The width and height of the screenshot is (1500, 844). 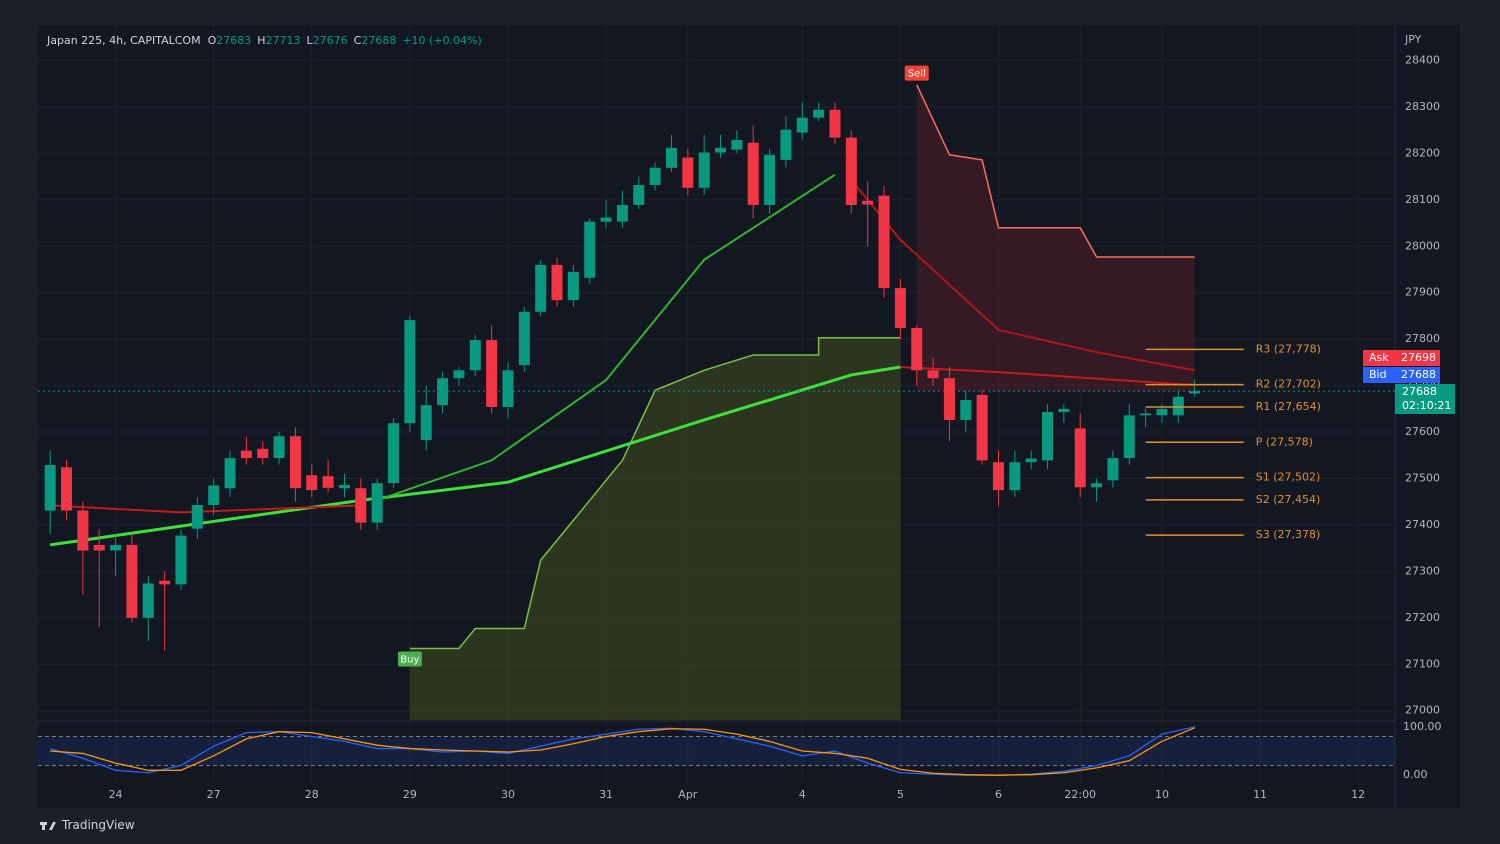 I want to click on ask-value: 27698, so click(x=1418, y=357).